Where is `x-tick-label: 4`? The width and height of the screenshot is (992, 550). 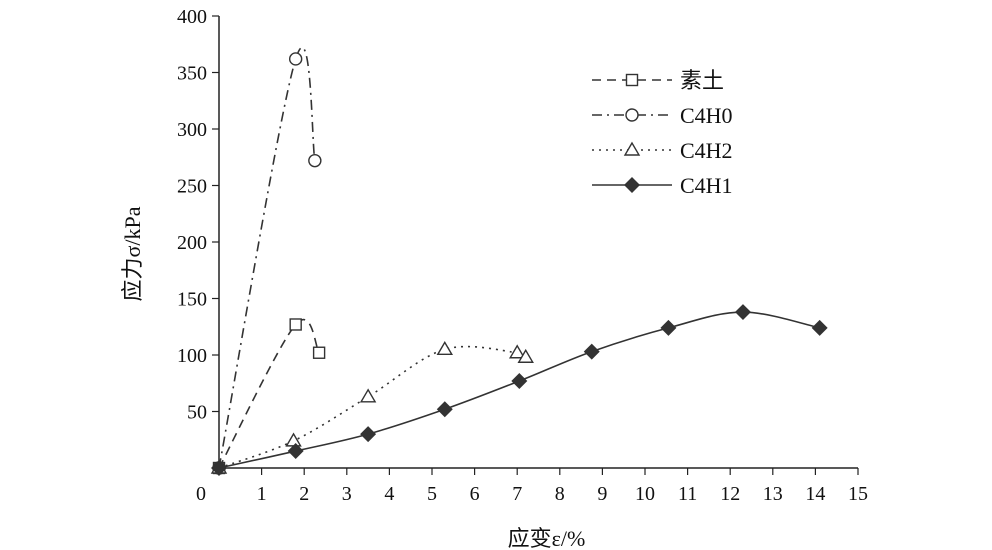 x-tick-label: 4 is located at coordinates (389, 494).